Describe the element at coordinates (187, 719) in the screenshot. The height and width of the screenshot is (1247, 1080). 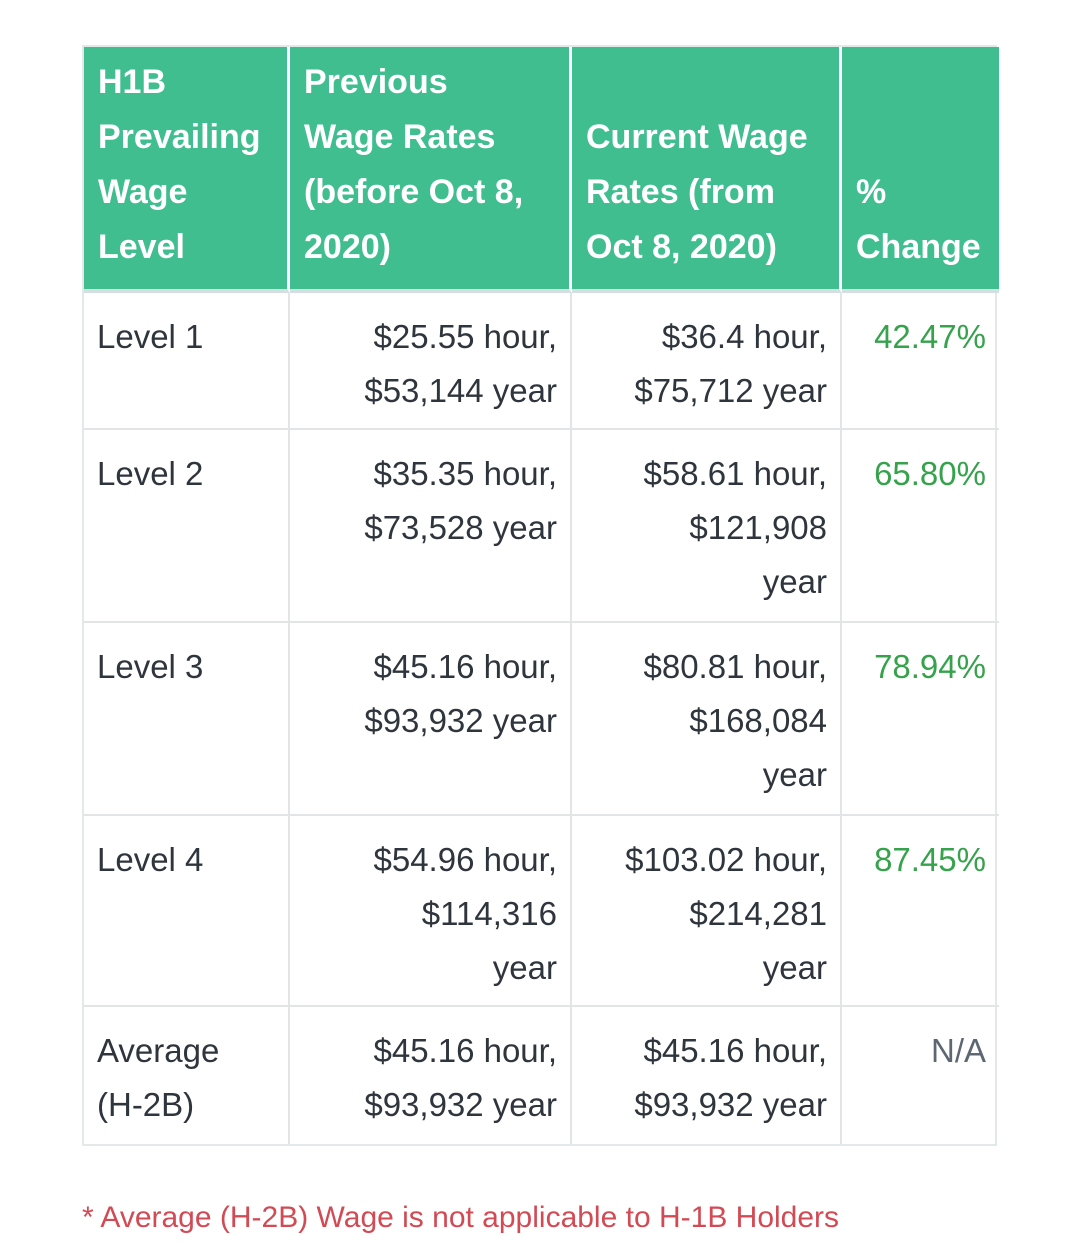
I see `level-cell: Level 3` at that location.